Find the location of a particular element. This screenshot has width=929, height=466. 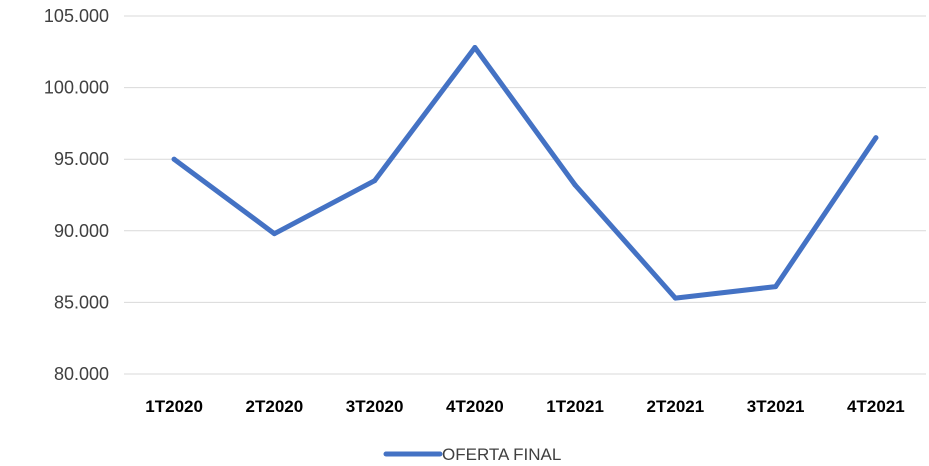

x-tick-label: 2T2021 is located at coordinates (676, 406).